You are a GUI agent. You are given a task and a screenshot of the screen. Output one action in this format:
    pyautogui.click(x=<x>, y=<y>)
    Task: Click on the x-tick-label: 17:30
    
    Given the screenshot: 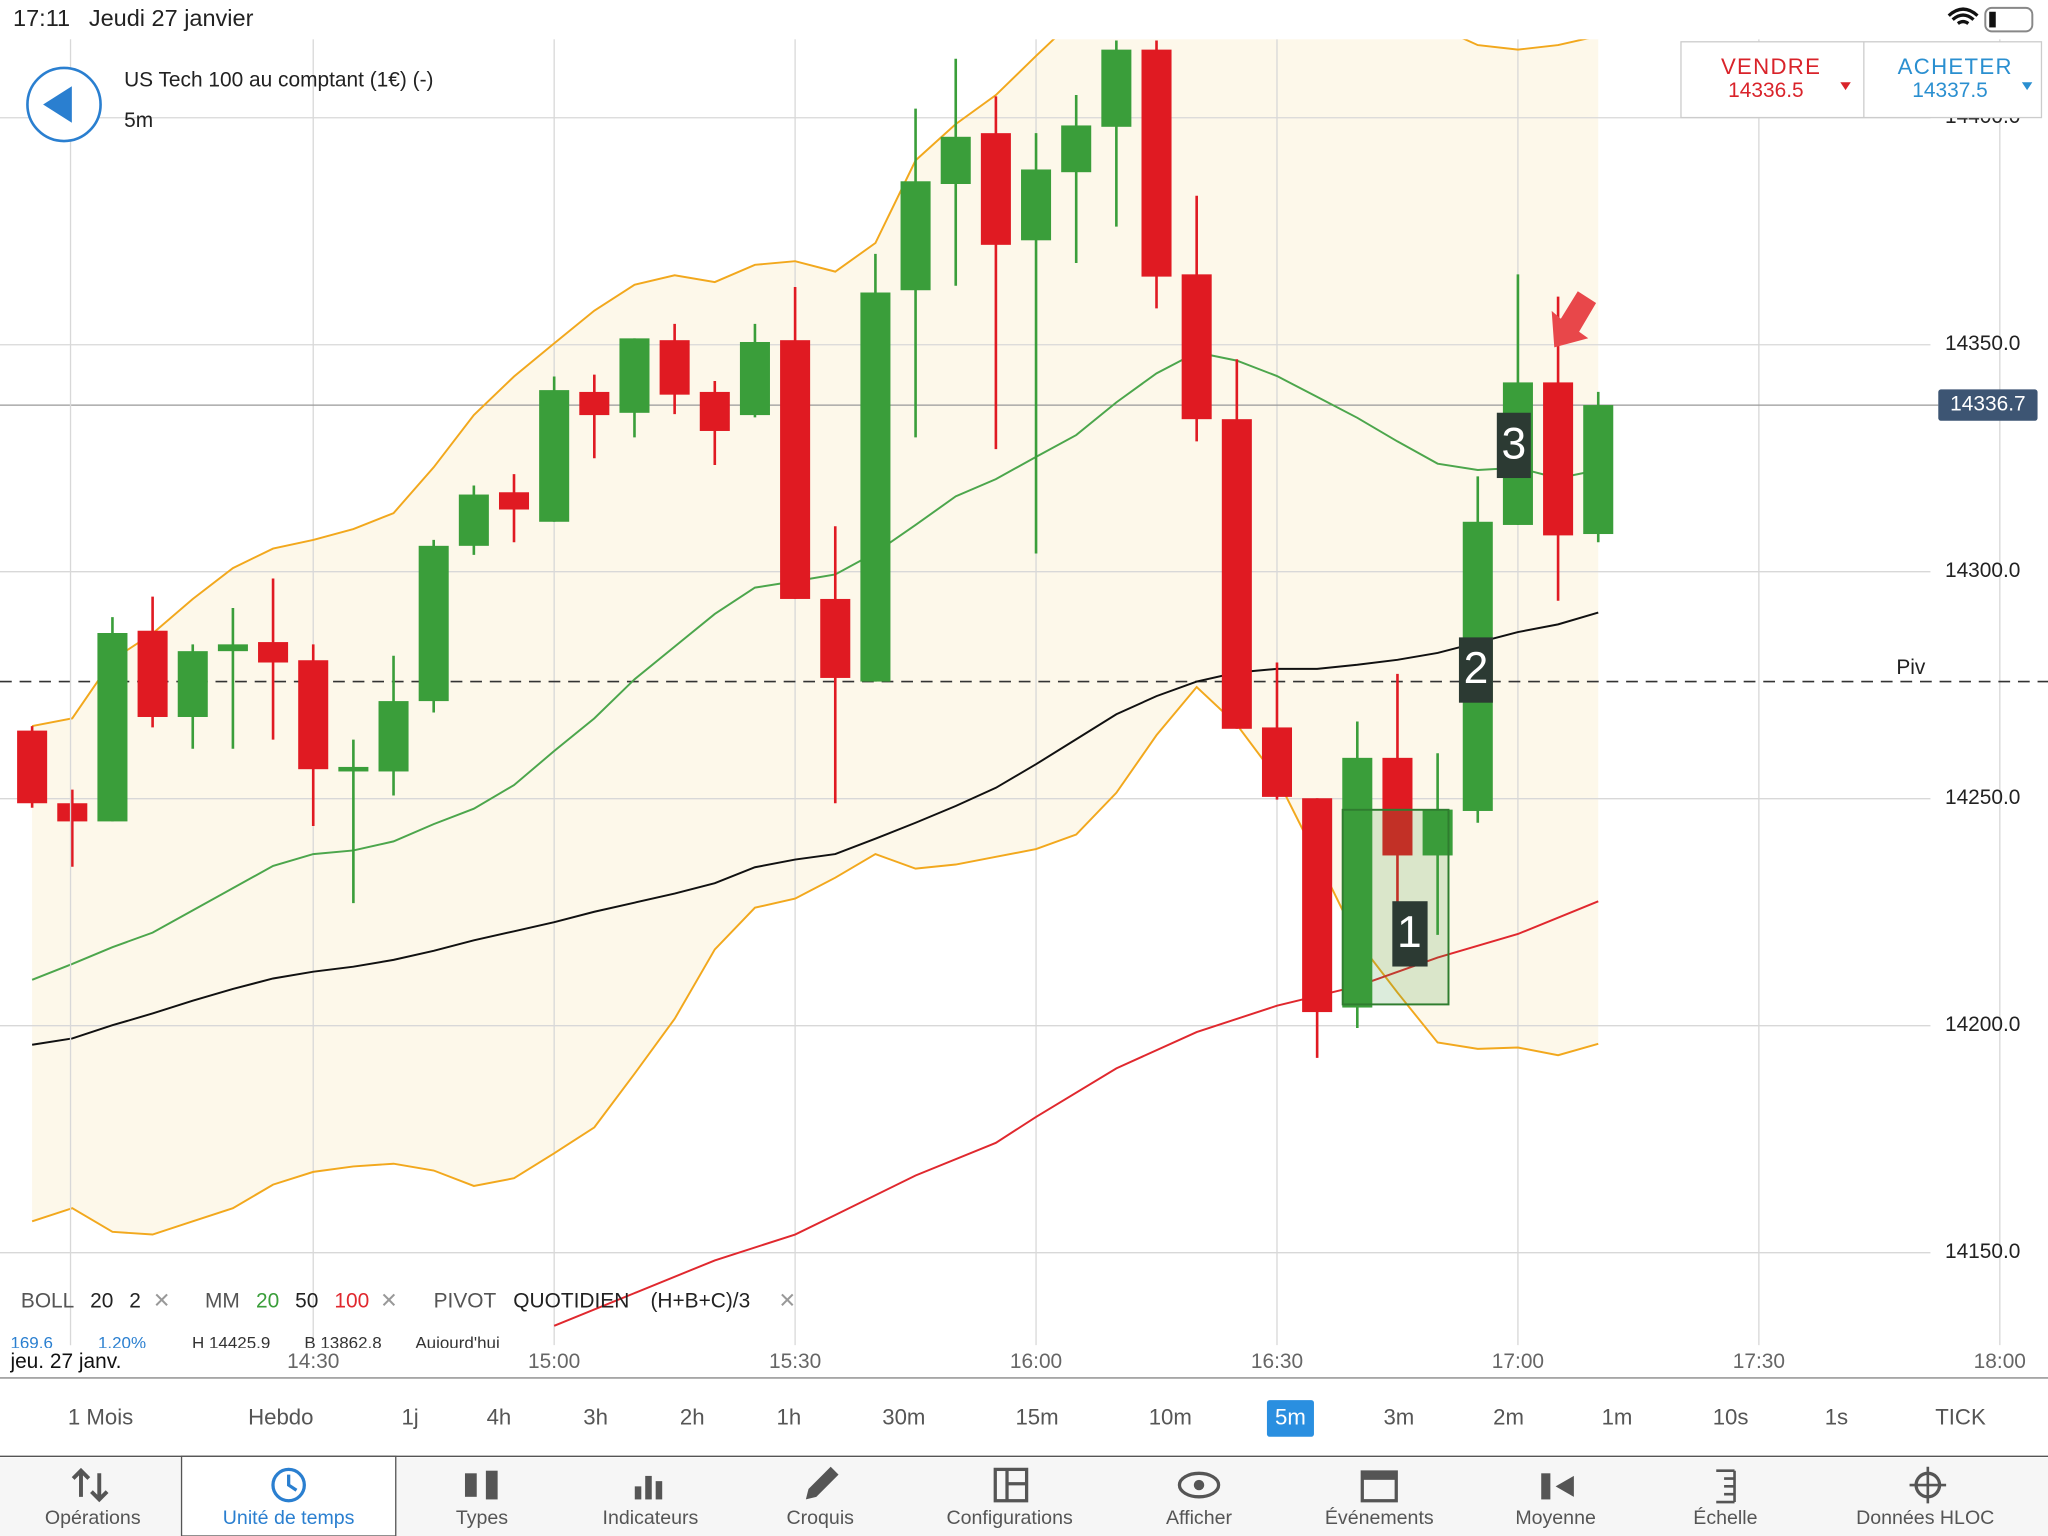 What is the action you would take?
    pyautogui.click(x=1759, y=1361)
    